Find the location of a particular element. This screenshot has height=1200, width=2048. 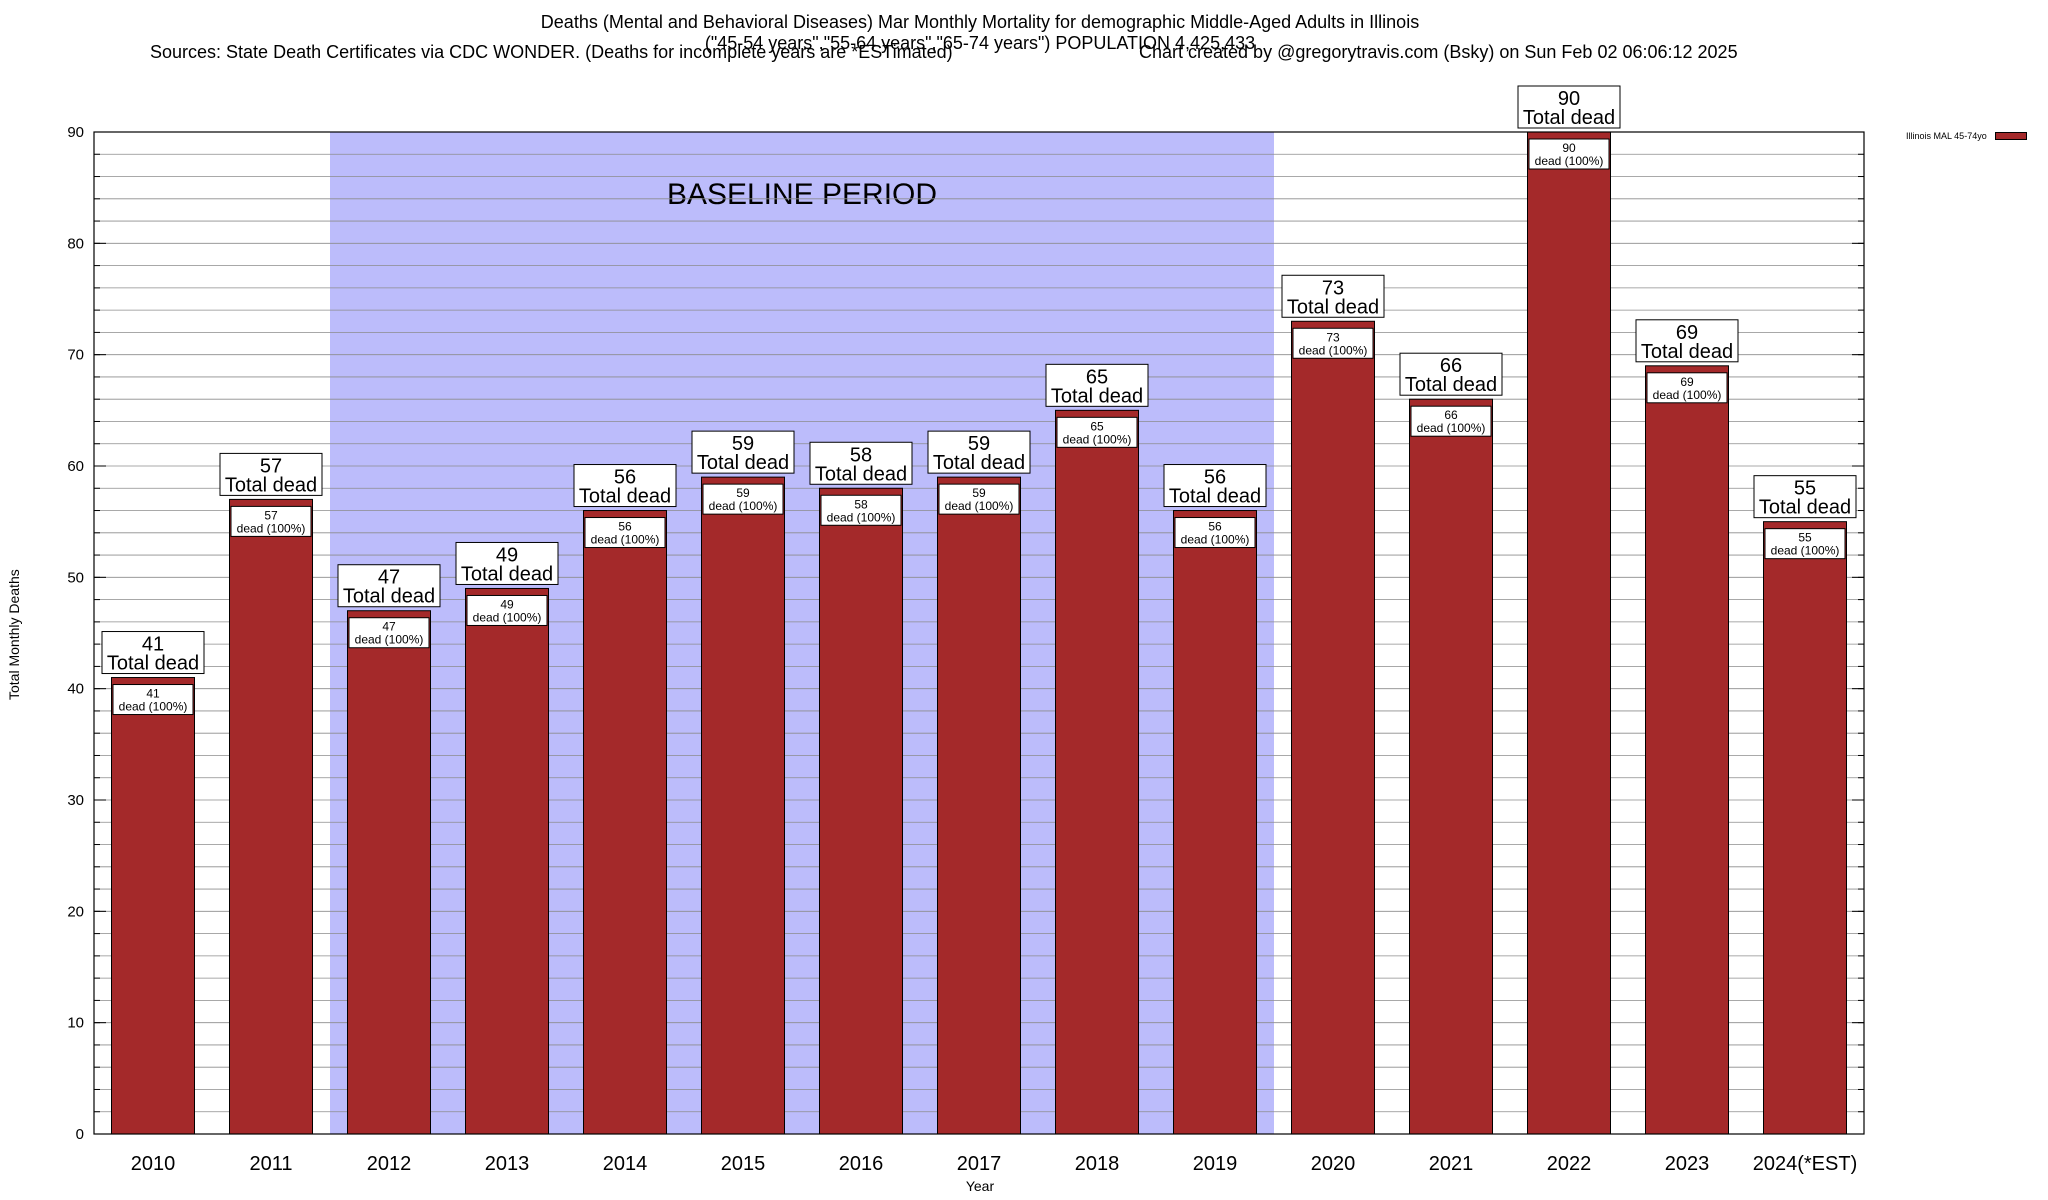

x-tick-label: 2022 is located at coordinates (1569, 1164).